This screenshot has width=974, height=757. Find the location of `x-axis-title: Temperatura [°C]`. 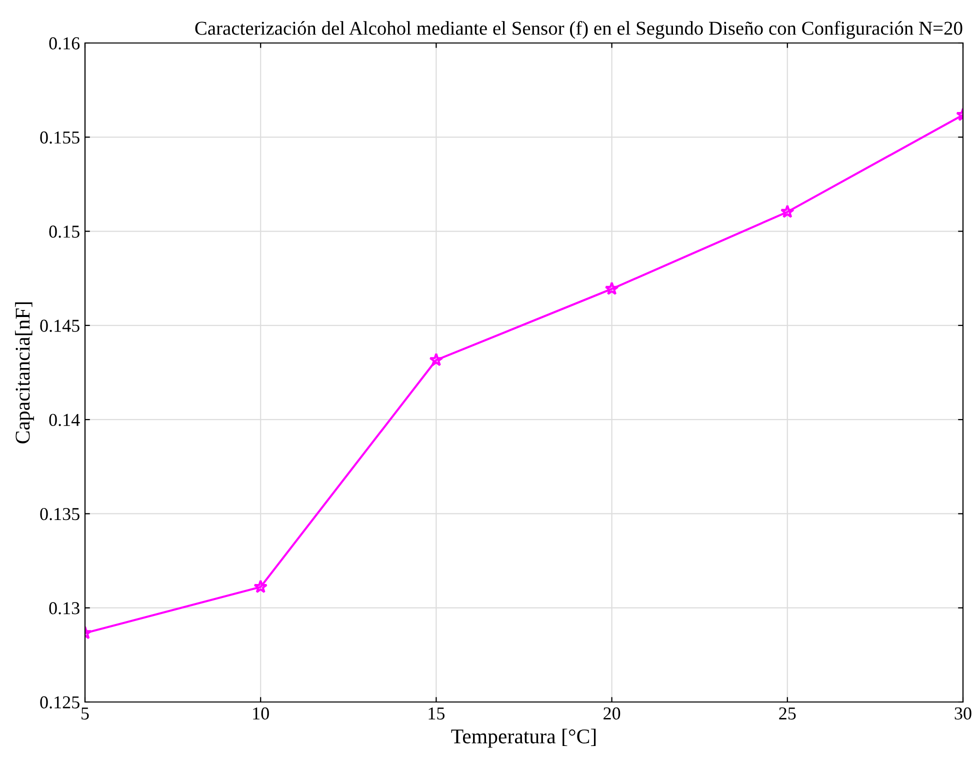

x-axis-title: Temperatura [°C] is located at coordinates (523, 738).